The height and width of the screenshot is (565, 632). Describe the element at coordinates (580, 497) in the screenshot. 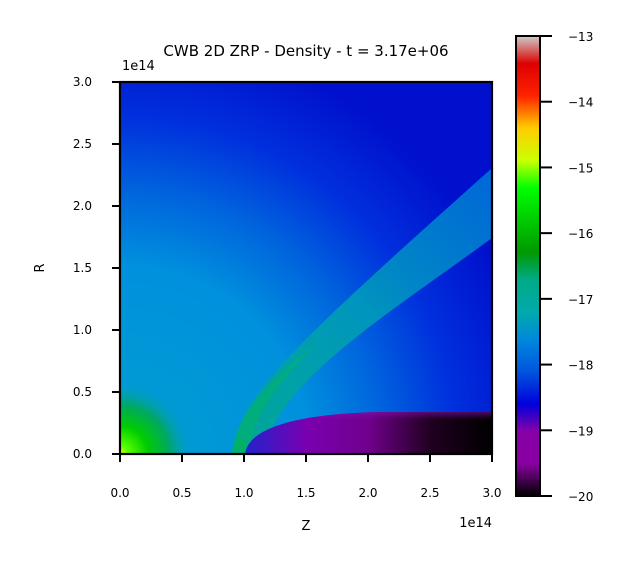

I see `colorbar-tick-label: −20` at that location.